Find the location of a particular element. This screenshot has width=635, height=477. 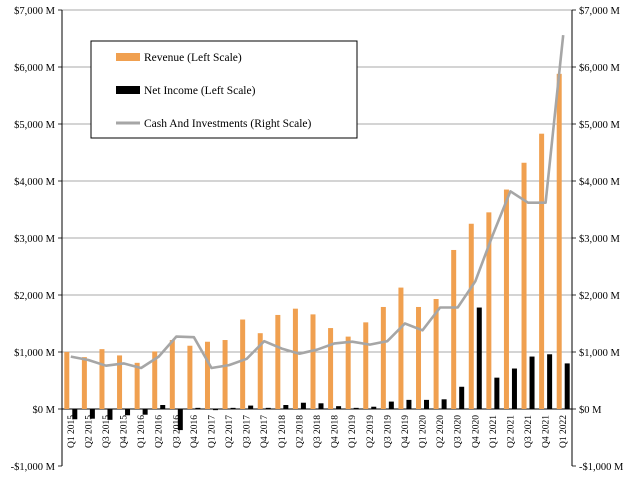

right-axis-tick-label: $7,000 M is located at coordinates (600, 11).